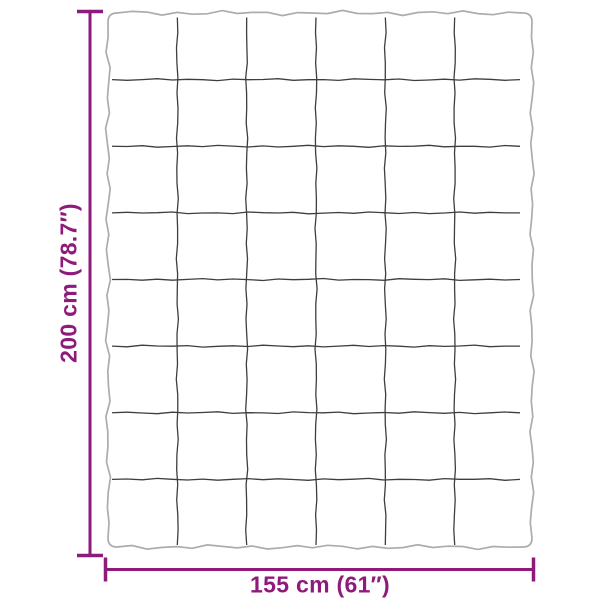  Describe the element at coordinates (90, 283) in the screenshot. I see `height-dimension-line` at that location.